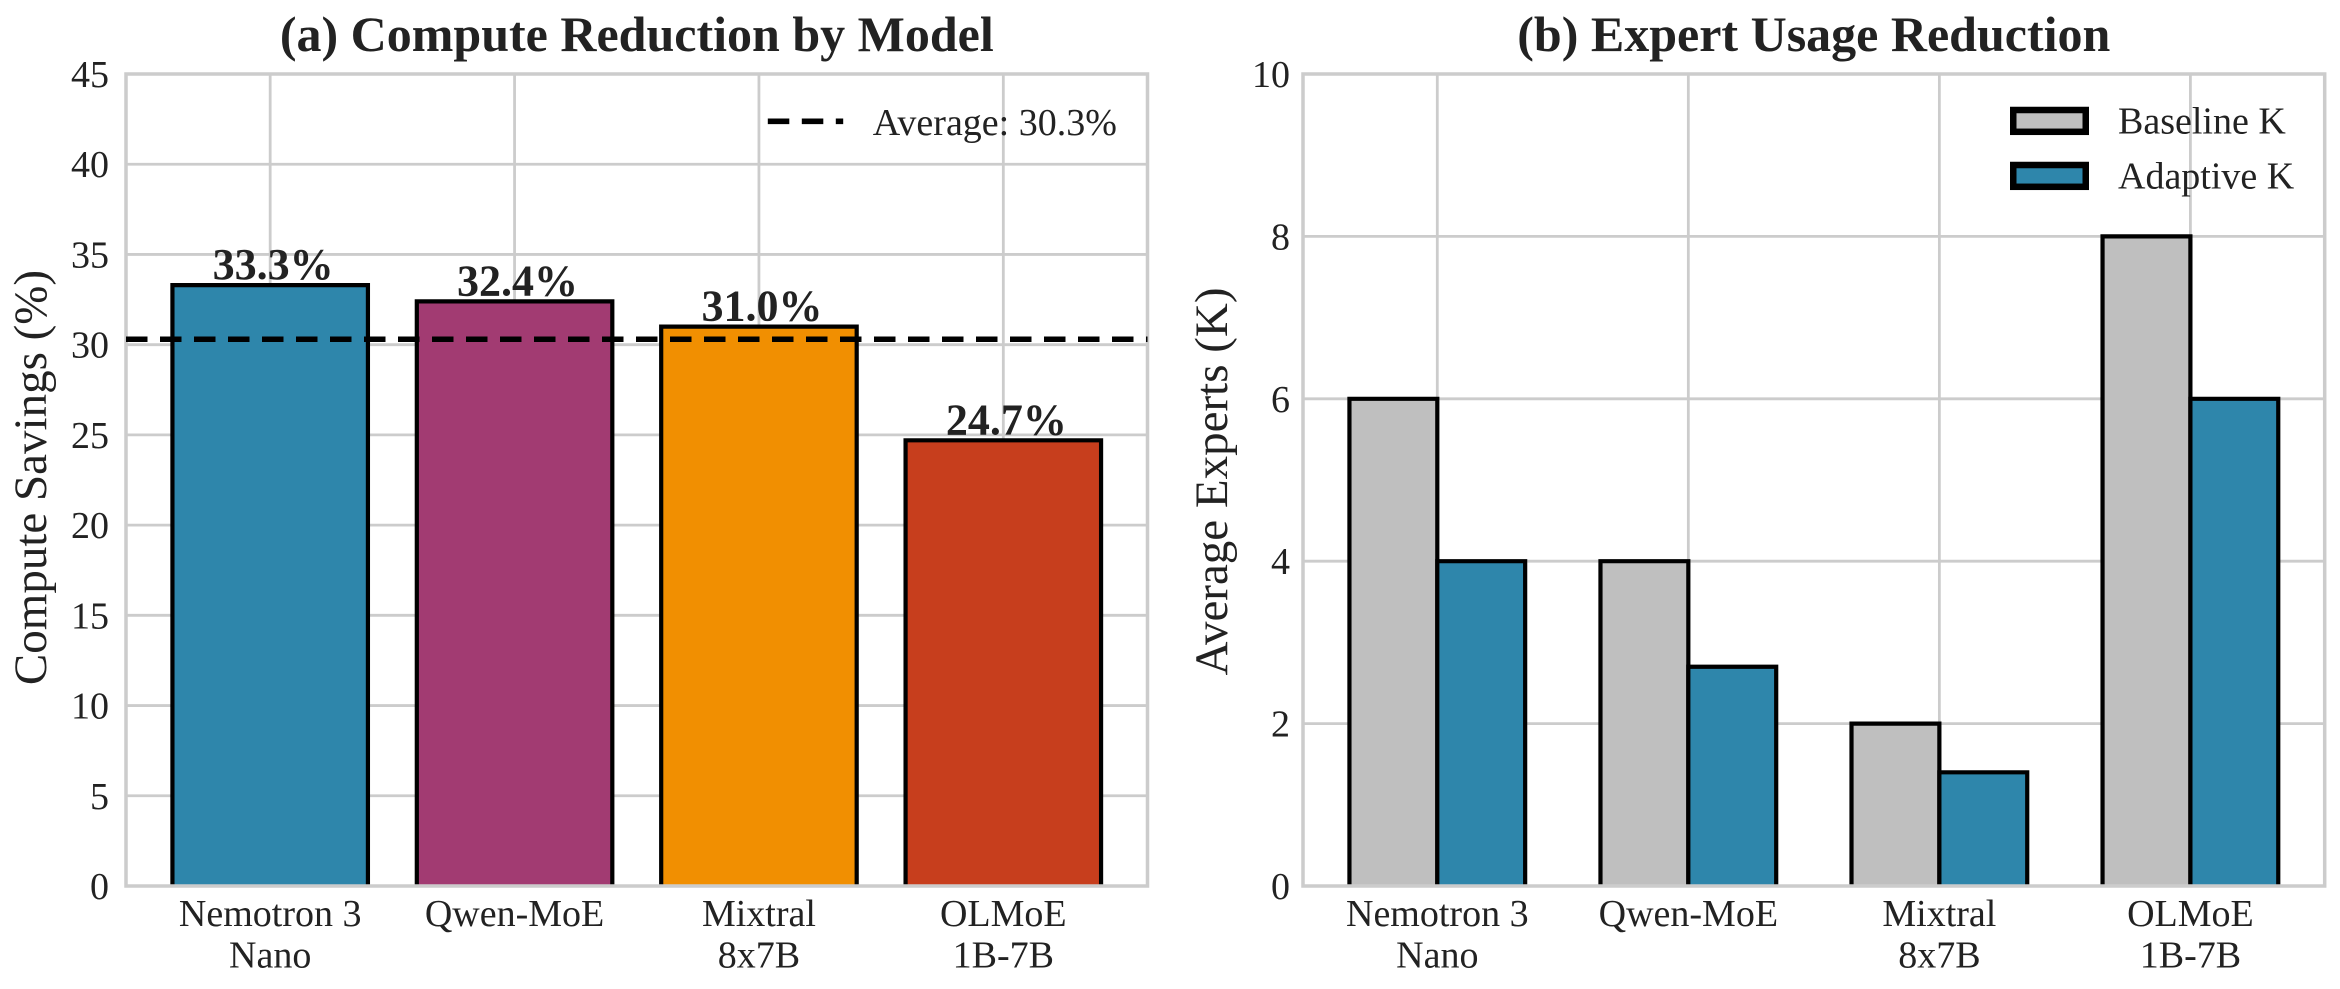  Describe the element at coordinates (273, 264) in the screenshot. I see `svg-text: 33.3%` at that location.